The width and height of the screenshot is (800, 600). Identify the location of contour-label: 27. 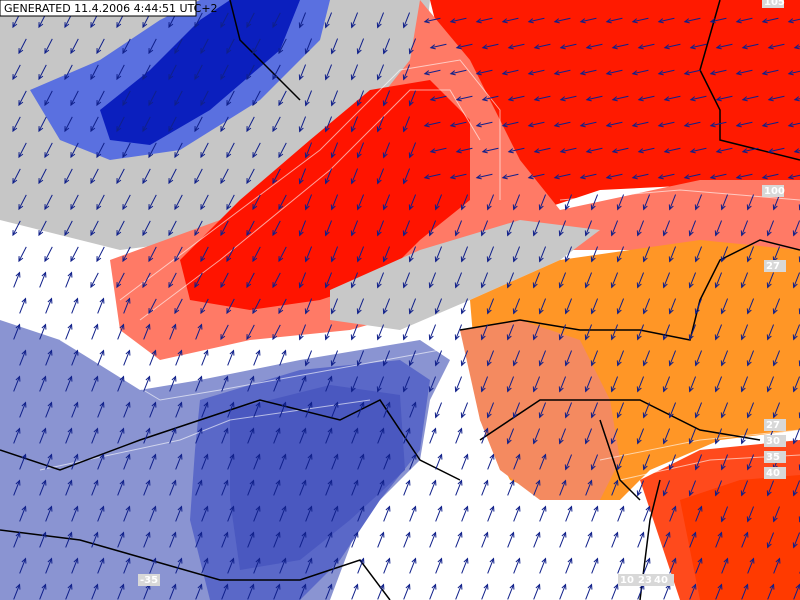
(773, 425).